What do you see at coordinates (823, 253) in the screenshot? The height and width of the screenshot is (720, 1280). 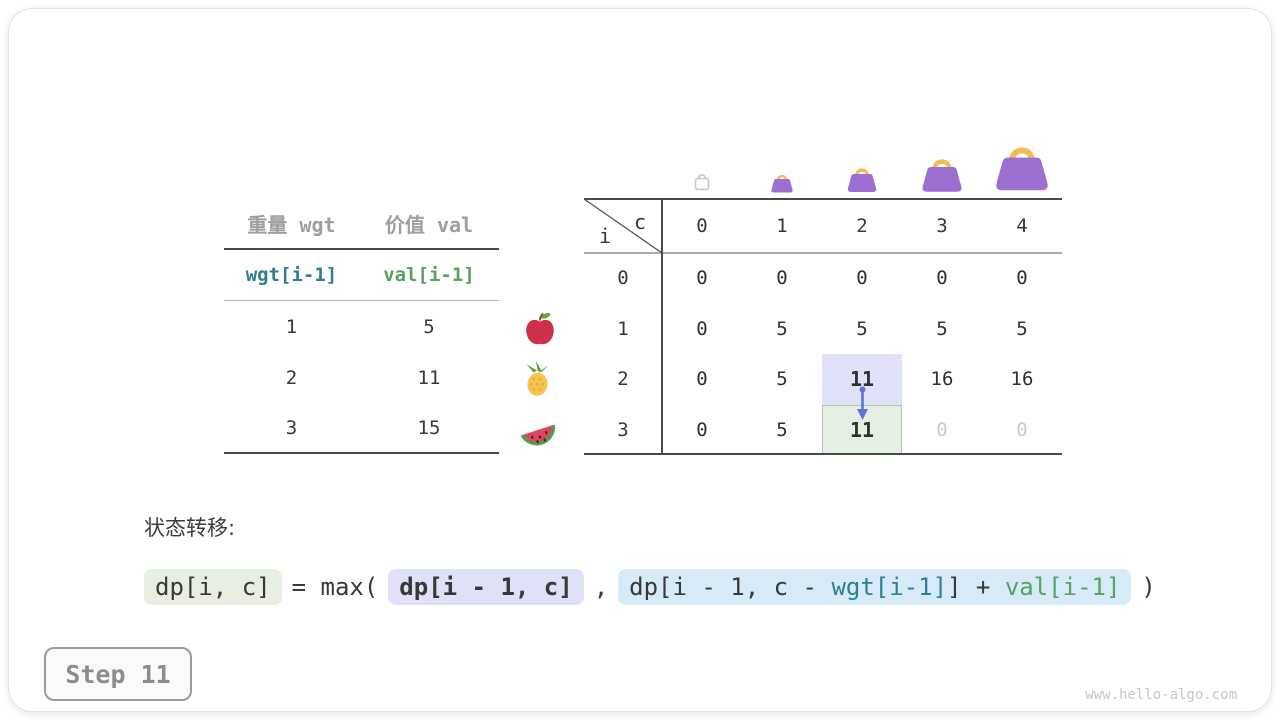 I see `dp-header-separator-line` at bounding box center [823, 253].